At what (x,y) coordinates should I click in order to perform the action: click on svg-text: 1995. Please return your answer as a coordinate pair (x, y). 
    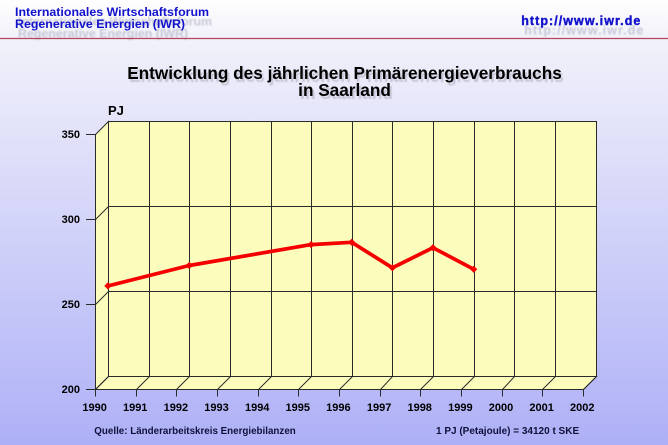
    Looking at the image, I should click on (298, 408).